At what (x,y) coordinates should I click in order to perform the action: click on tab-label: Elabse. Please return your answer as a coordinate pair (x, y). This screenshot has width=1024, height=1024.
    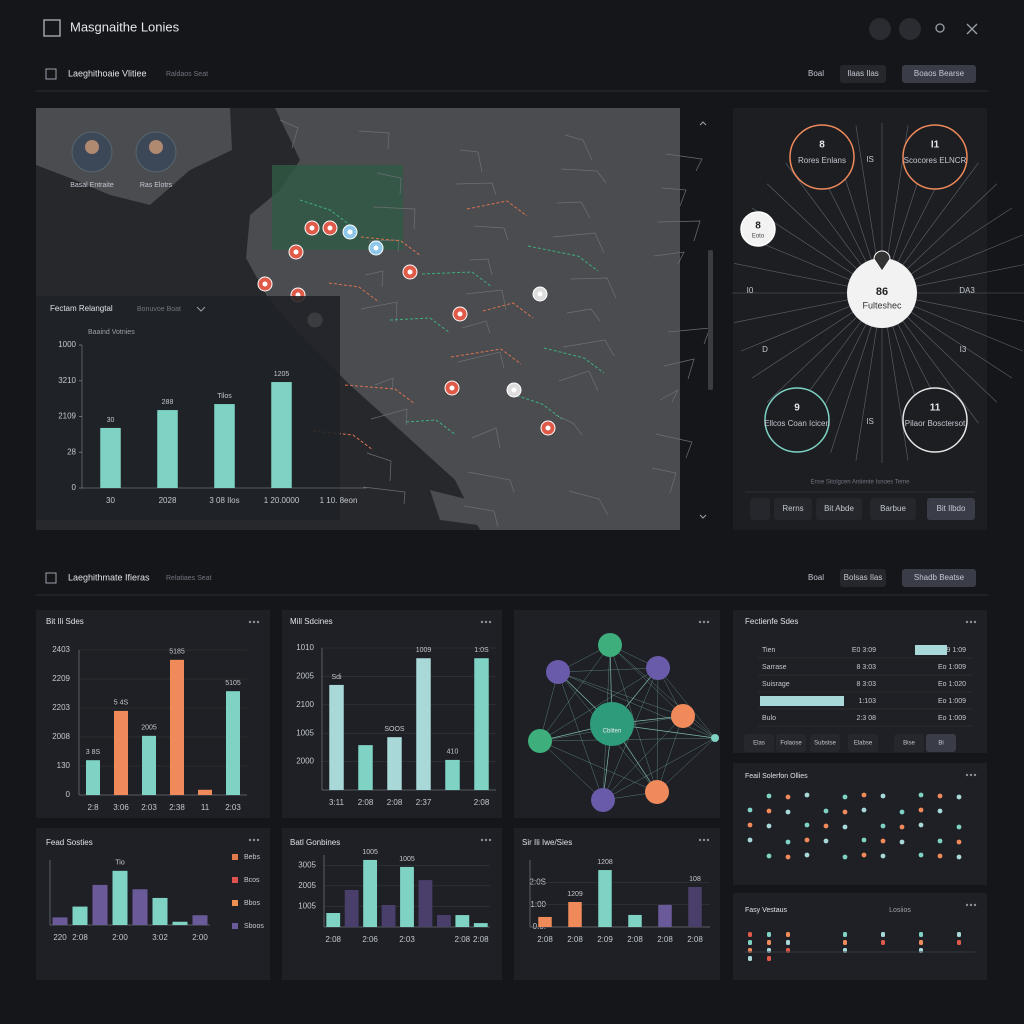
    Looking at the image, I should click on (863, 744).